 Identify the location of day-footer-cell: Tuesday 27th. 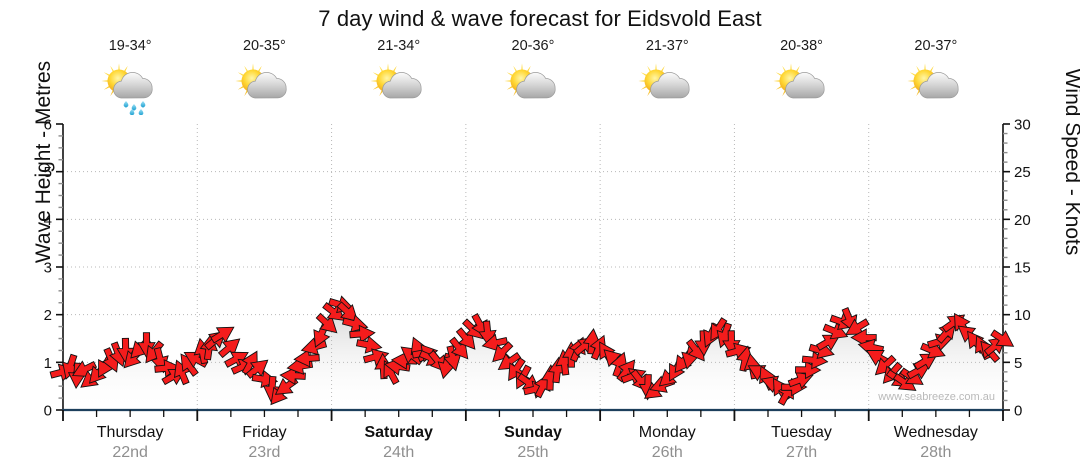
(801, 445).